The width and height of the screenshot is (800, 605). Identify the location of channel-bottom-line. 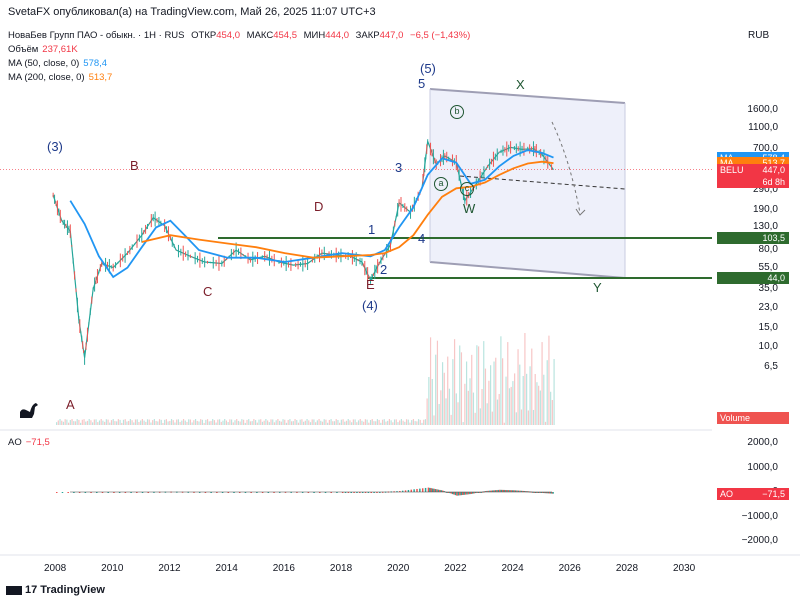
(527, 270).